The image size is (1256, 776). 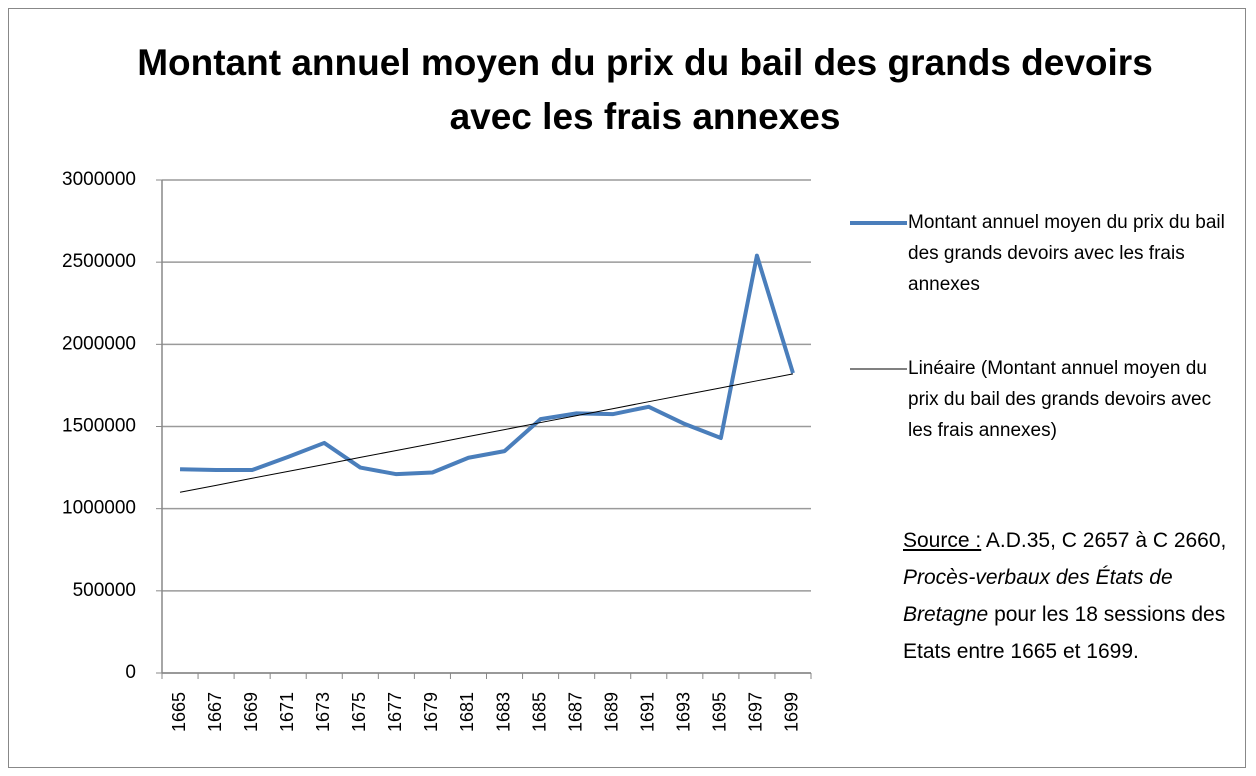 What do you see at coordinates (251, 712) in the screenshot?
I see `x-tick-label: 1669` at bounding box center [251, 712].